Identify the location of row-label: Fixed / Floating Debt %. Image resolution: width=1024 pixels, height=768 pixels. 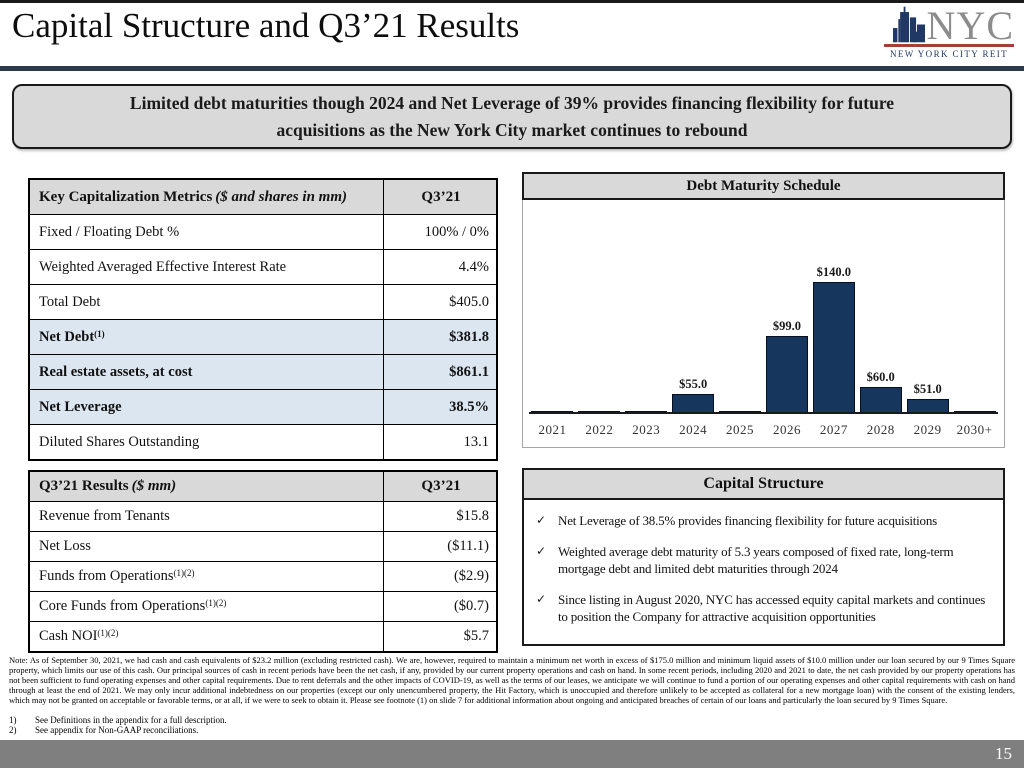
(109, 231).